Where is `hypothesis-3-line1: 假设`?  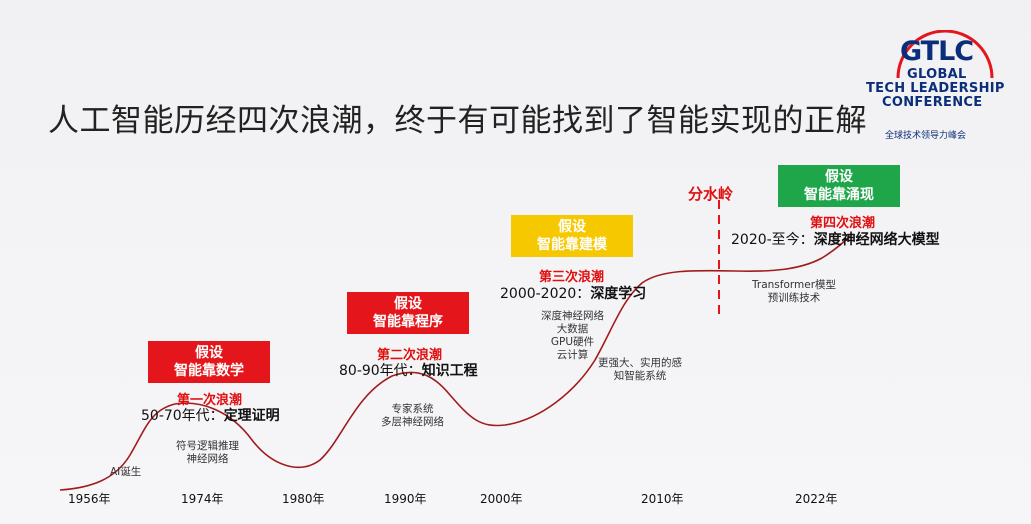
hypothesis-3-line1: 假设 is located at coordinates (572, 227).